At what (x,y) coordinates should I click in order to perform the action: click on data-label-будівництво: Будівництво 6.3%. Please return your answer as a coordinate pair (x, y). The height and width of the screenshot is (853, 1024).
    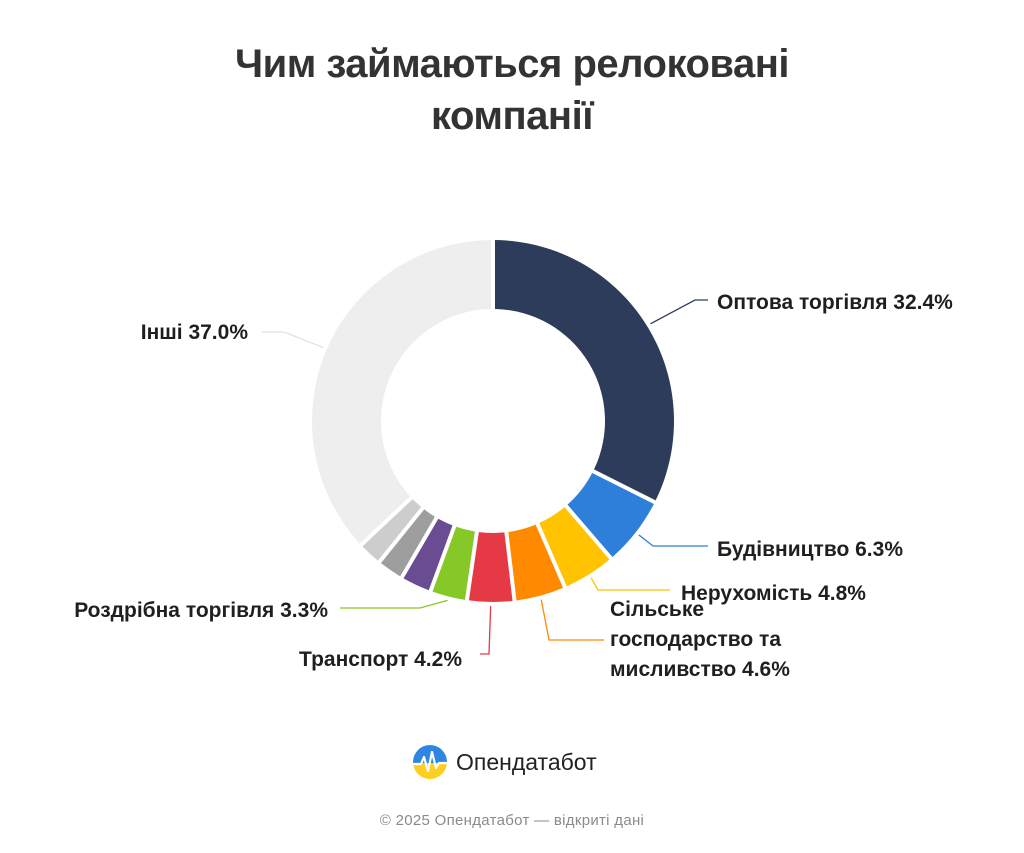
    Looking at the image, I should click on (810, 549).